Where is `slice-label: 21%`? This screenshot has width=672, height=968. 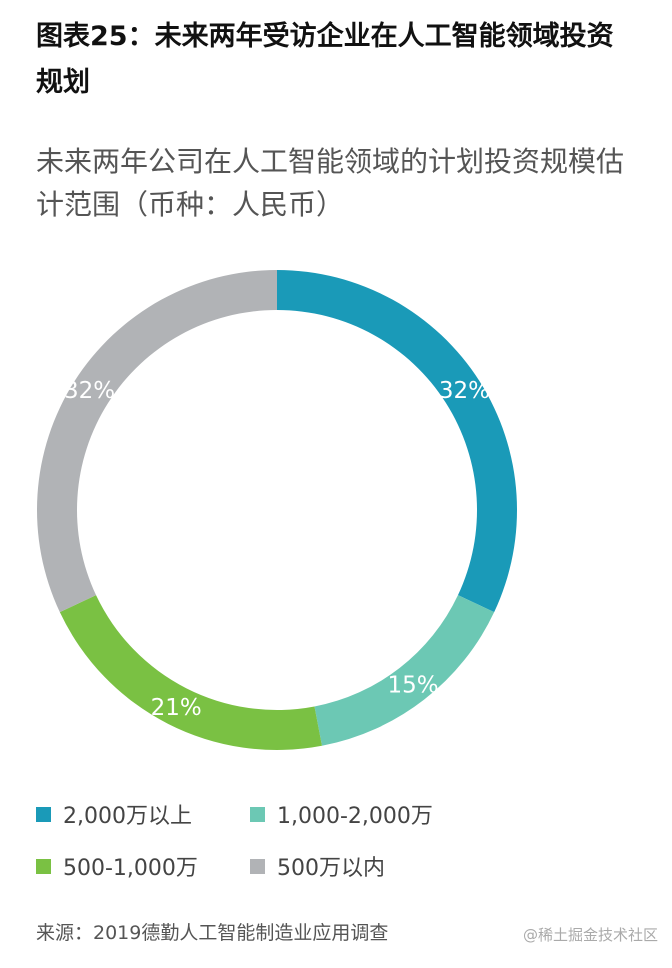 slice-label: 21% is located at coordinates (176, 708).